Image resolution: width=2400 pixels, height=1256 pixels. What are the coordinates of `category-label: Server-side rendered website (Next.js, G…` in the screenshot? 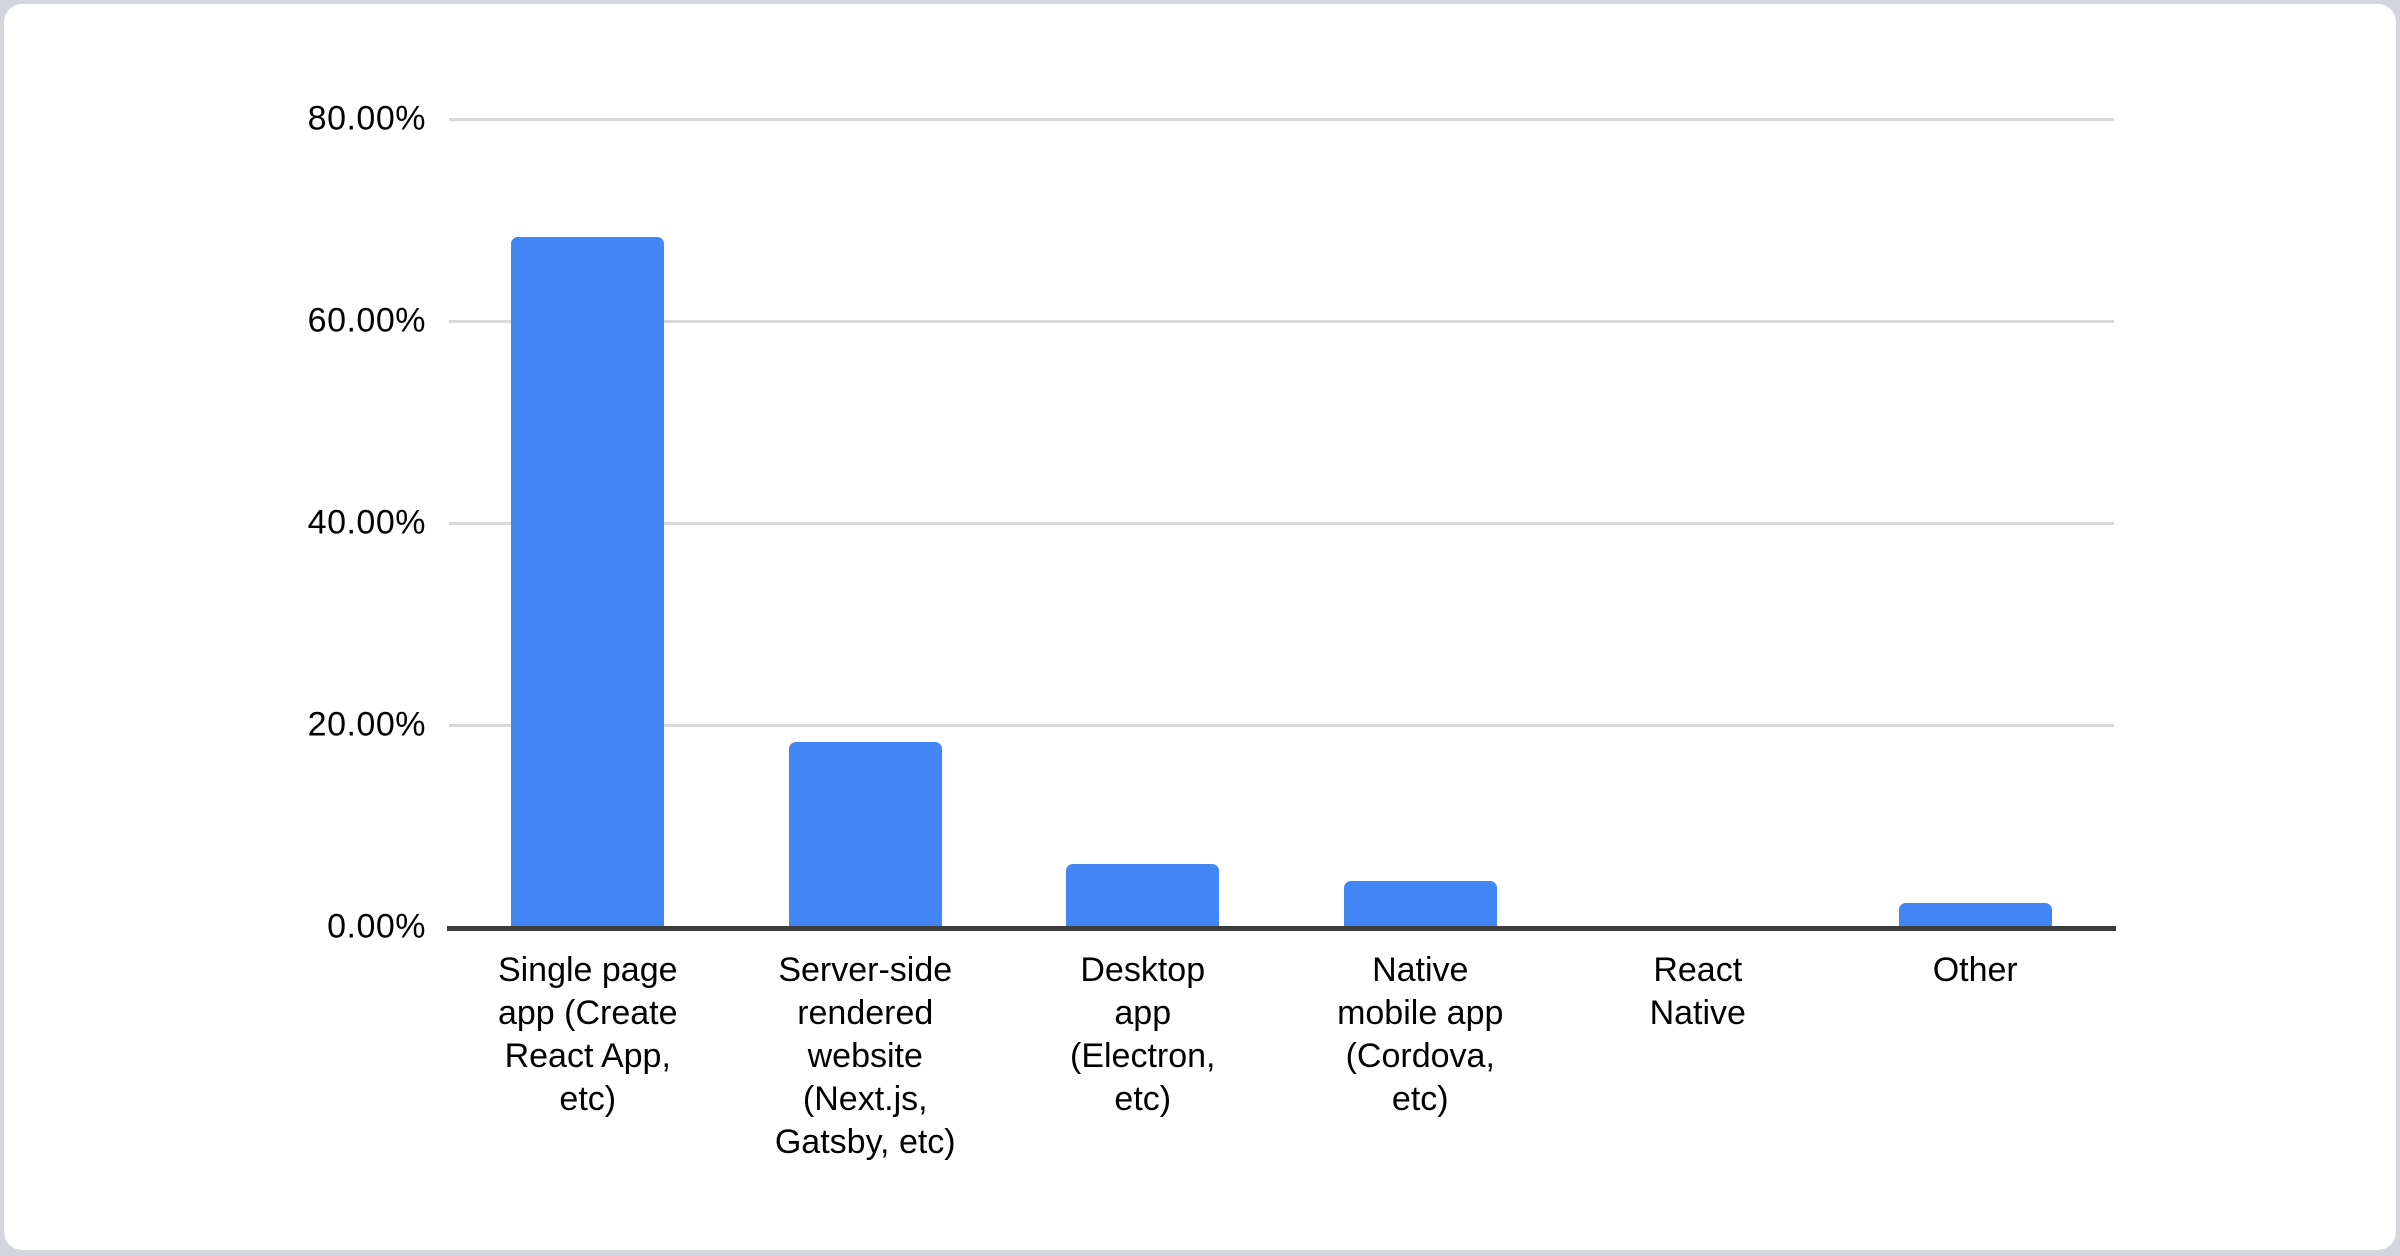 It's located at (865, 1056).